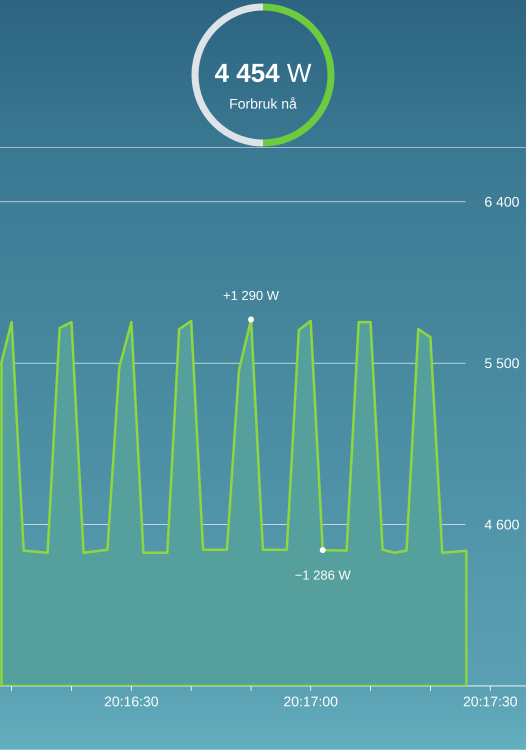 The width and height of the screenshot is (526, 750). Describe the element at coordinates (502, 201) in the screenshot. I see `y-tick-label: 6 400` at that location.